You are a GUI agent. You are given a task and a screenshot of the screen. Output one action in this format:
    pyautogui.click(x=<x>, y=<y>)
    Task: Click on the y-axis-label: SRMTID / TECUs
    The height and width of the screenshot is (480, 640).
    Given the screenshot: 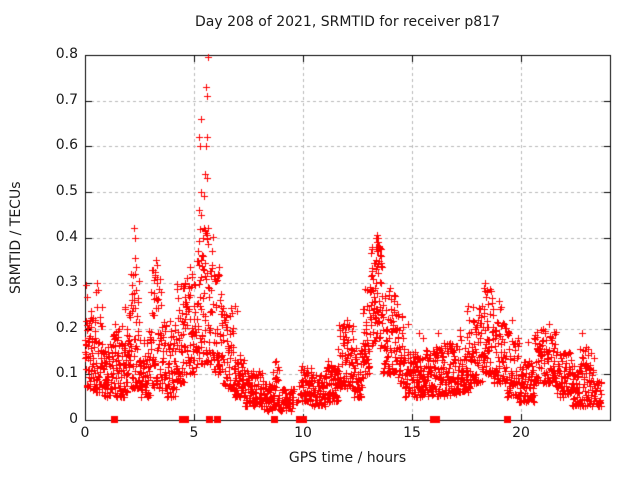 What is the action you would take?
    pyautogui.click(x=16, y=237)
    